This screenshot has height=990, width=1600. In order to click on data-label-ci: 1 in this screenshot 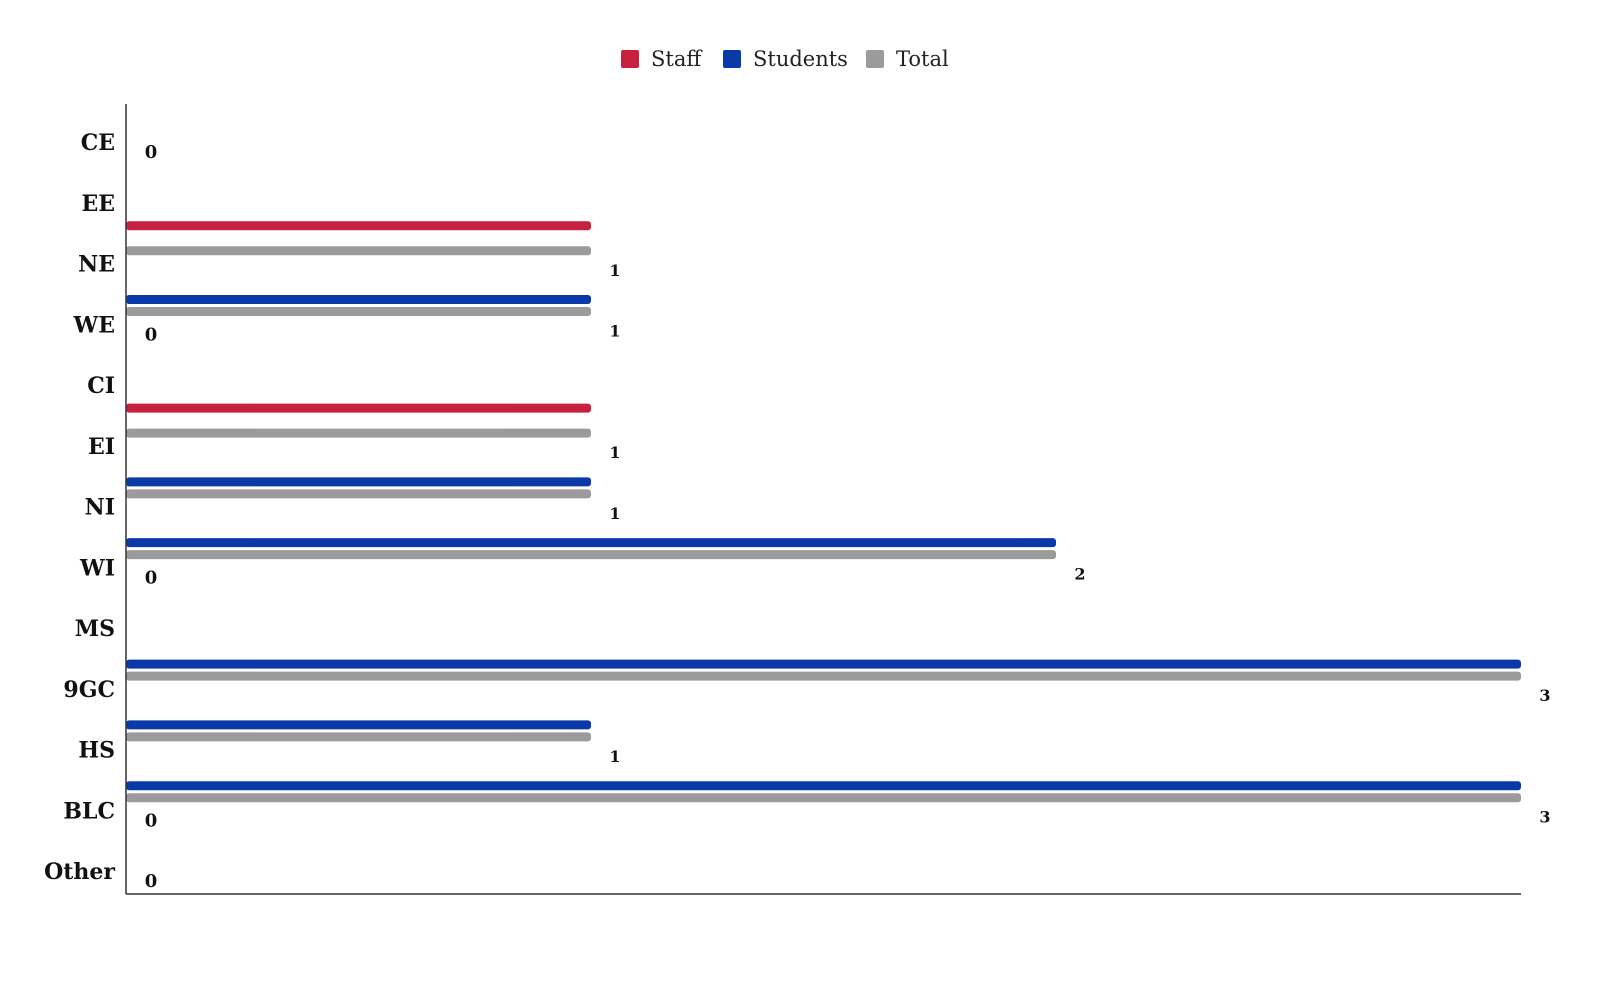, I will do `click(614, 452)`.